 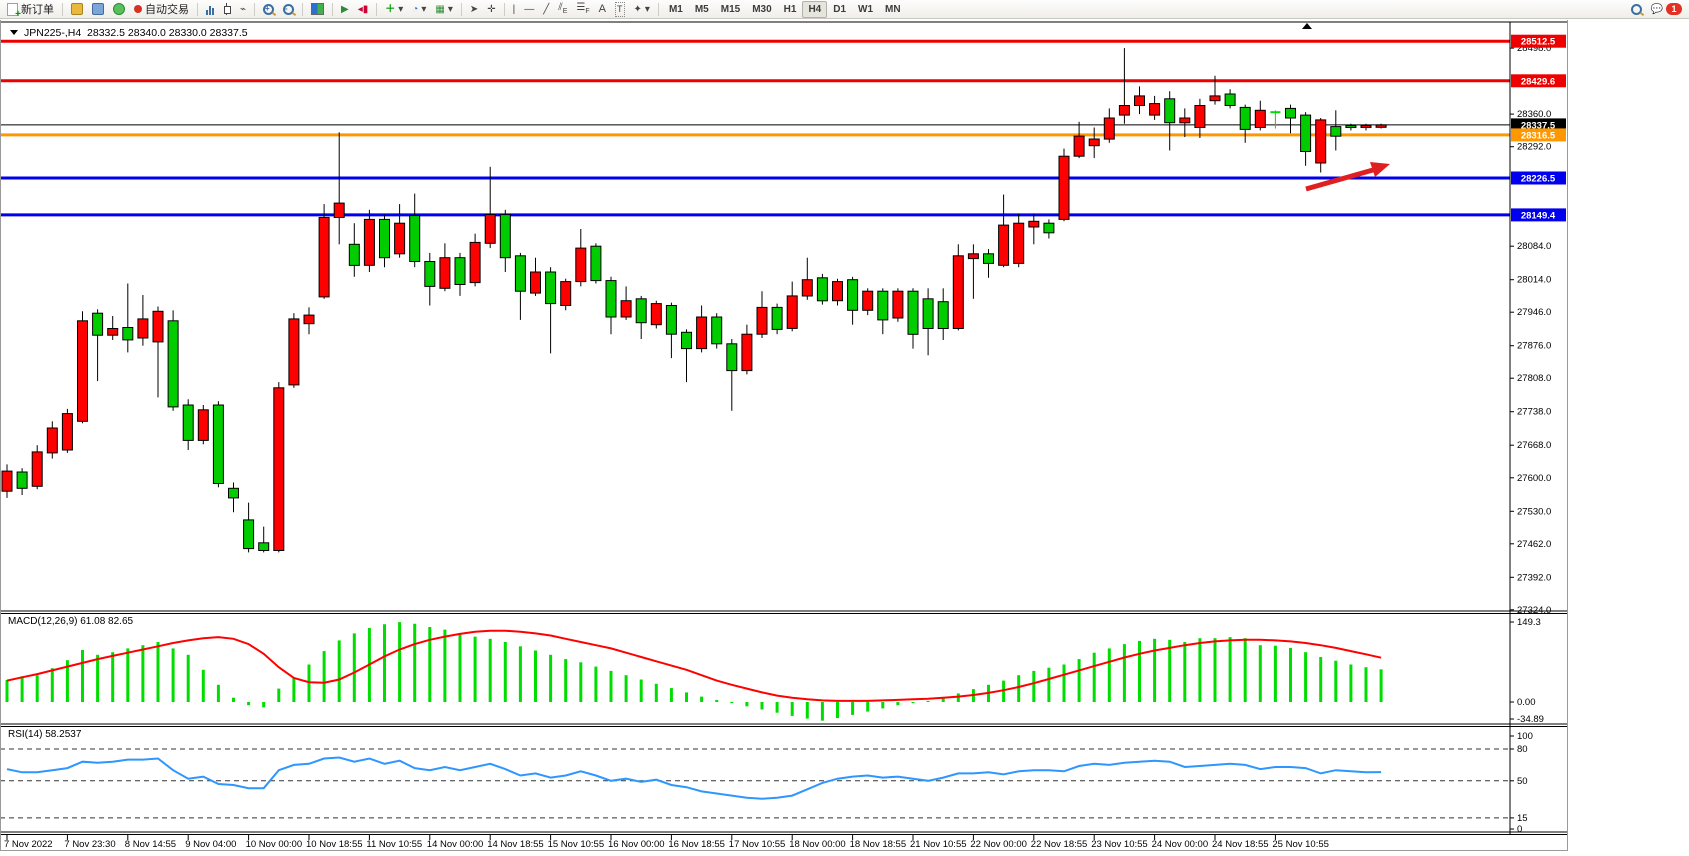 I want to click on text-label-button: T, so click(x=620, y=9).